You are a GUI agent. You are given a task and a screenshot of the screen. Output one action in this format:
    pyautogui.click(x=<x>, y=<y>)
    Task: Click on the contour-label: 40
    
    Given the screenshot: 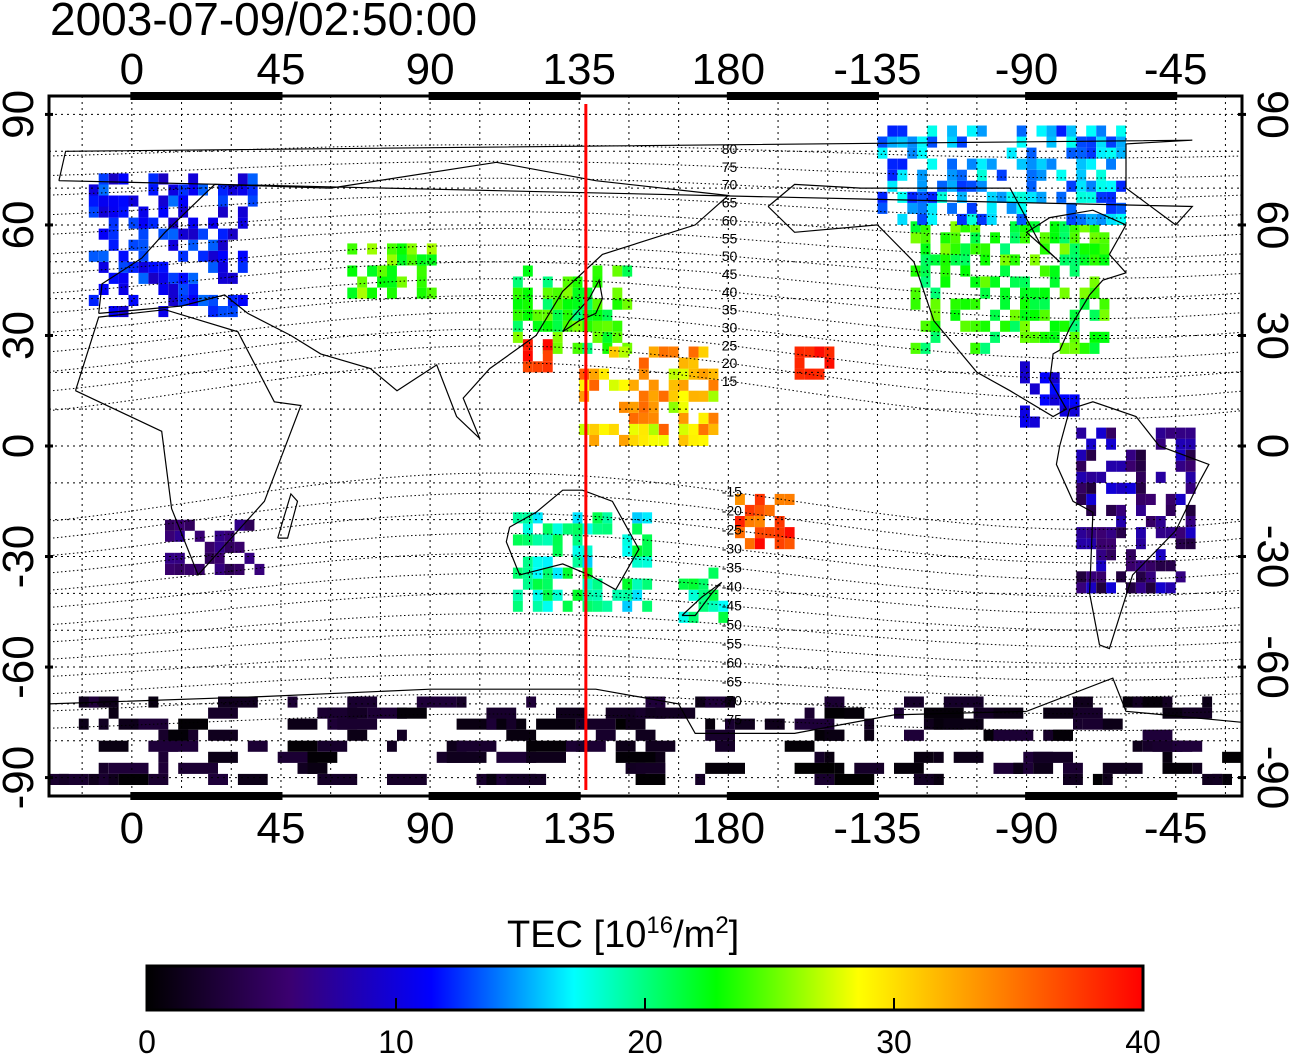 What is the action you would take?
    pyautogui.click(x=730, y=292)
    